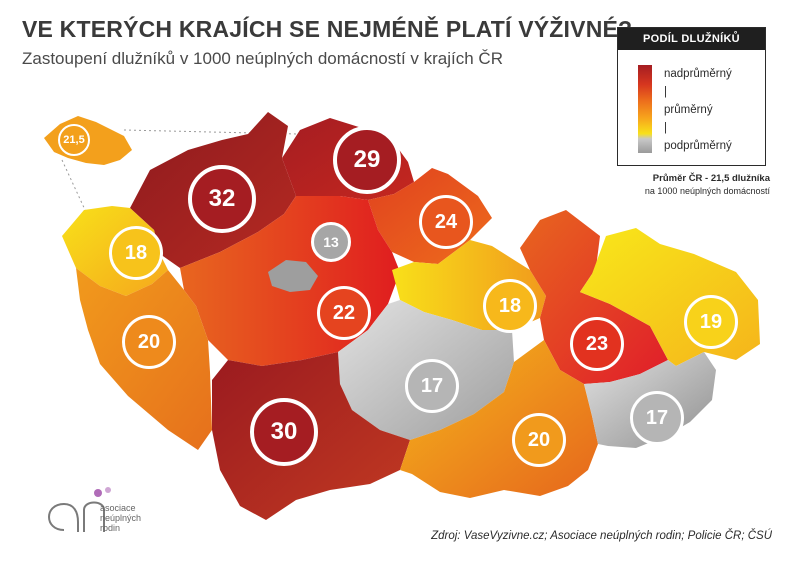 Image resolution: width=800 pixels, height=567 pixels. I want to click on logo-text: asociace neúplných rodin, so click(120, 518).